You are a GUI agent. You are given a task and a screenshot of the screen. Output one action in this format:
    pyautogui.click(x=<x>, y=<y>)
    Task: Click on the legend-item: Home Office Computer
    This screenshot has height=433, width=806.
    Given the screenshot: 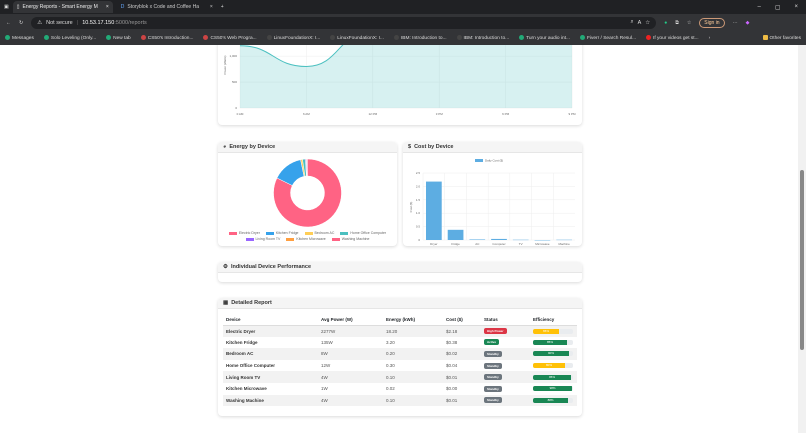 What is the action you would take?
    pyautogui.click(x=363, y=233)
    